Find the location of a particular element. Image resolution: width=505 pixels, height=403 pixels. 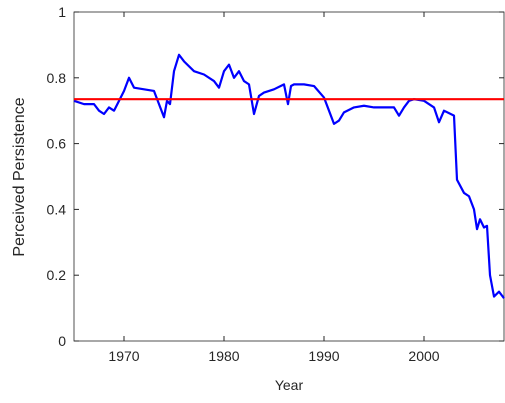

x-tick-label: 1990 is located at coordinates (323, 356).